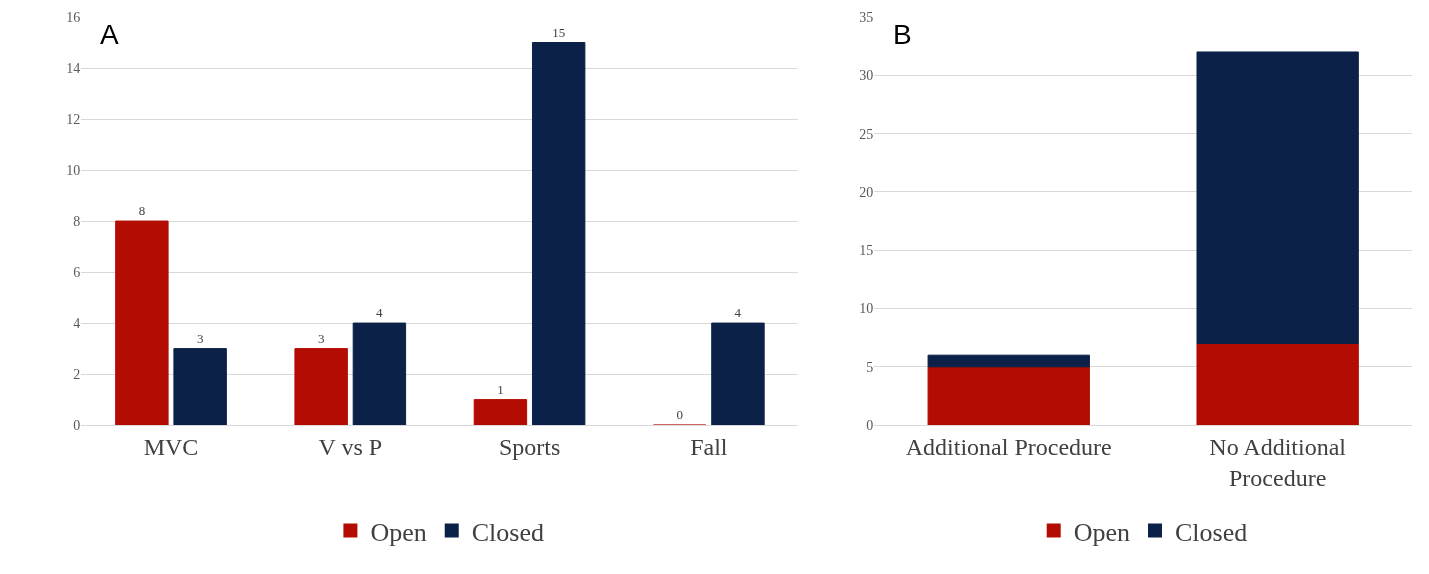 The width and height of the screenshot is (1429, 574). I want to click on y-tick-label: 30, so click(866, 76).